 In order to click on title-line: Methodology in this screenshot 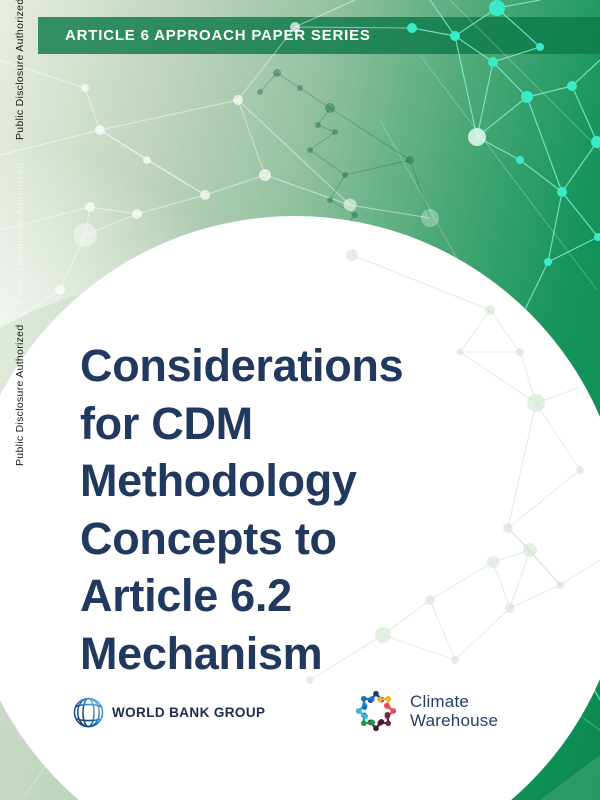, I will do `click(218, 480)`.